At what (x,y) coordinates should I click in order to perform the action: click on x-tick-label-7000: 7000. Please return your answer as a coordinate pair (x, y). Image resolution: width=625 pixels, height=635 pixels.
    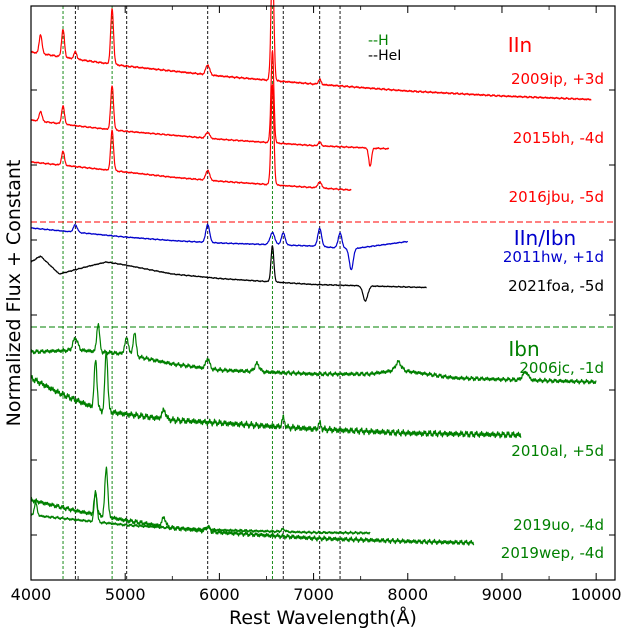
    Looking at the image, I should click on (313, 594).